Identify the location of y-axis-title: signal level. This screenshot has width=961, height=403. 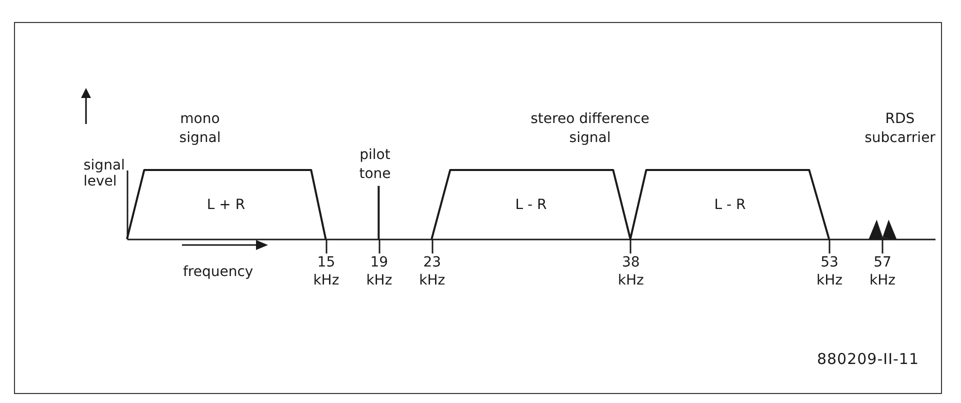
(104, 174).